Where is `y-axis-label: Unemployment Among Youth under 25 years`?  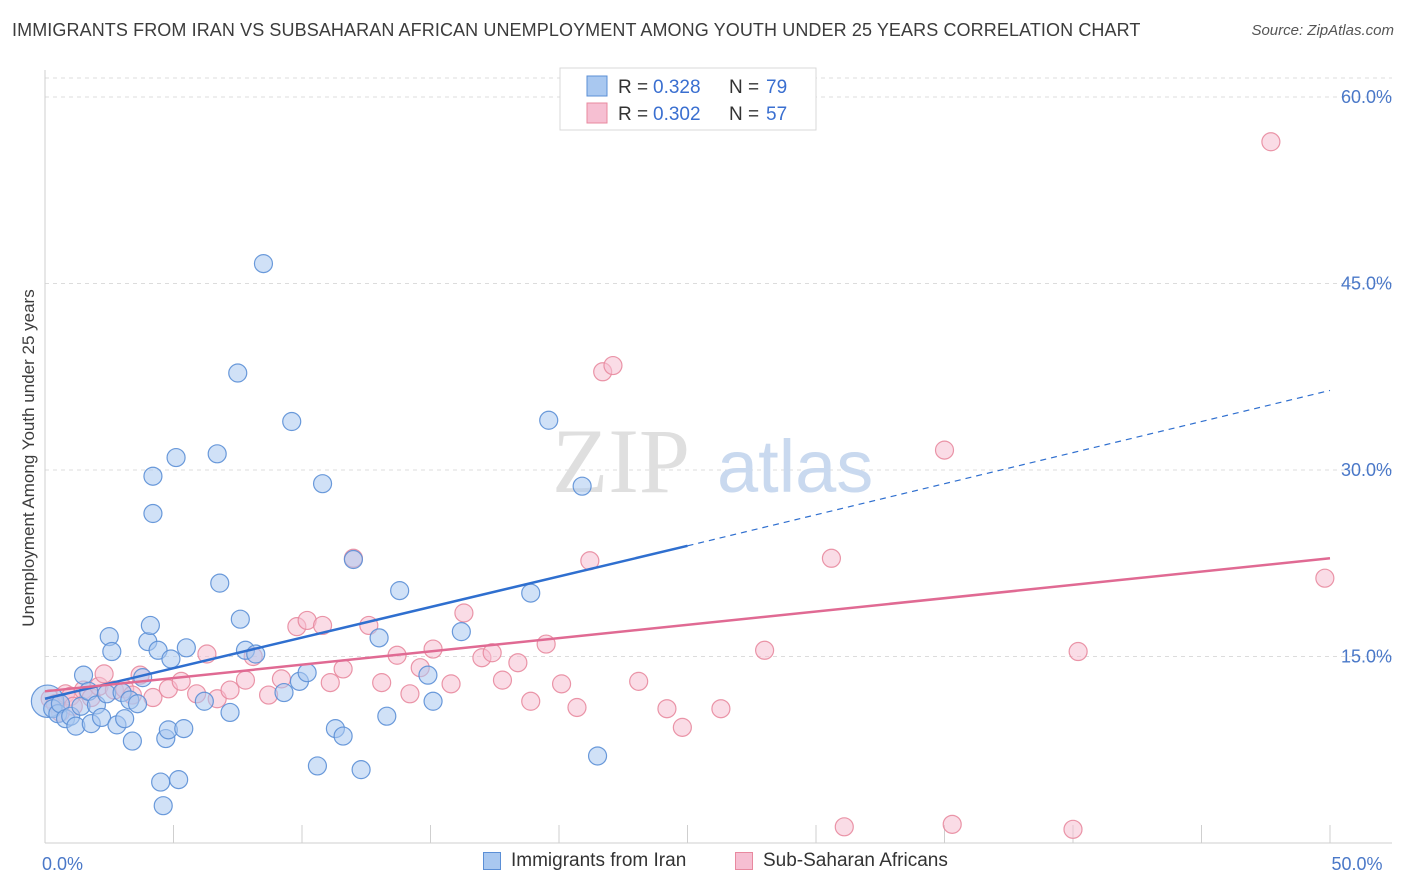
y-axis-label: Unemployment Among Youth under 25 years is located at coordinates (28, 457).